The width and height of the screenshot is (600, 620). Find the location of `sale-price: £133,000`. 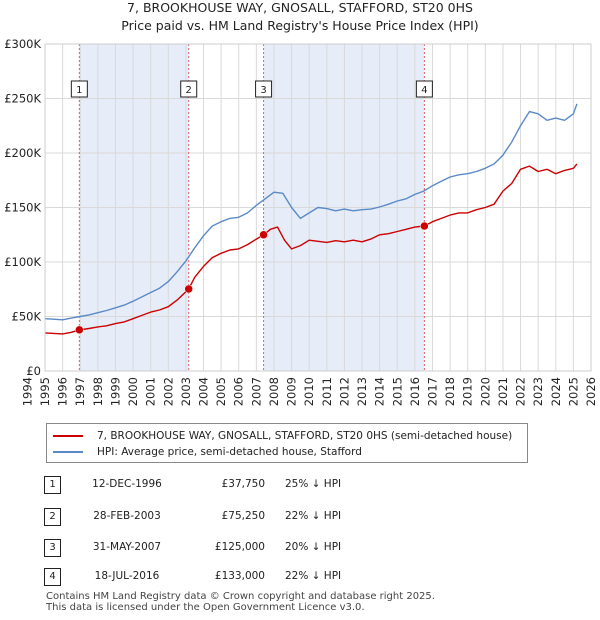

sale-price: £133,000 is located at coordinates (239, 576).